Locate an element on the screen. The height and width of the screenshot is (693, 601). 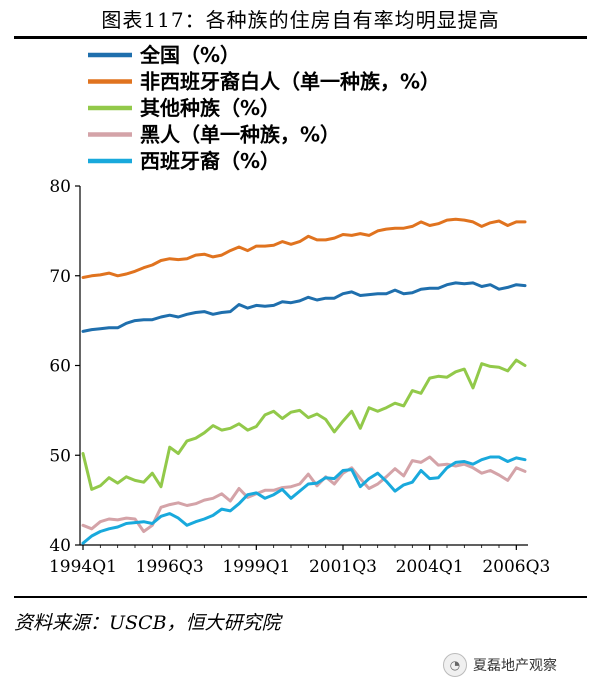
legend-label: 黑人（单一种族，%） is located at coordinates (240, 135).